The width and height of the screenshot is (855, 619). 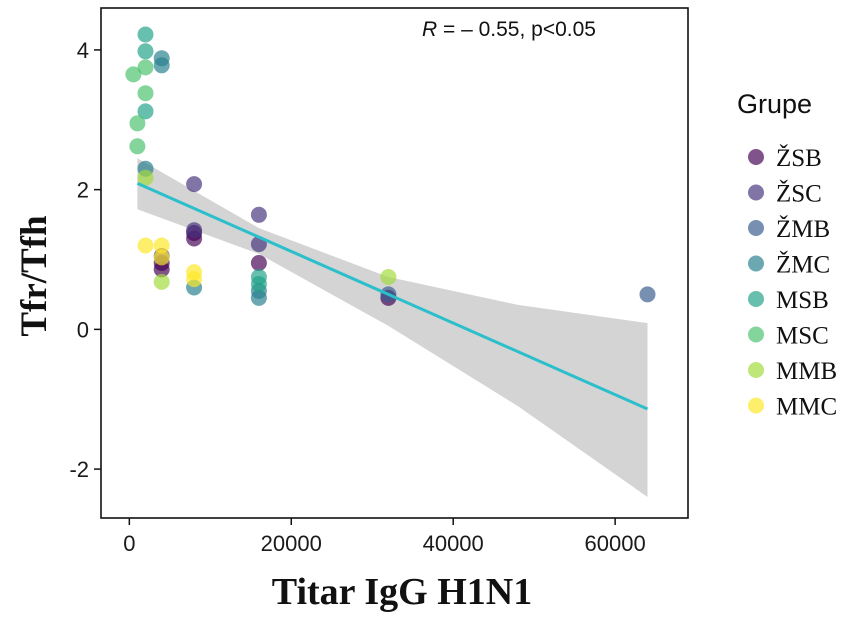 What do you see at coordinates (806, 407) in the screenshot?
I see `legend-label: MMC` at bounding box center [806, 407].